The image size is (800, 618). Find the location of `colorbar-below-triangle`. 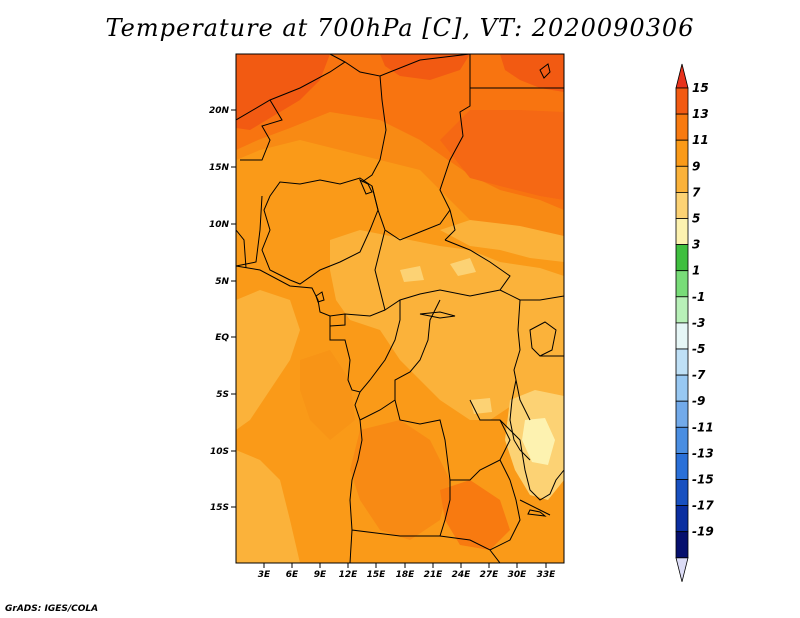

colorbar-below-triangle is located at coordinates (682, 569).